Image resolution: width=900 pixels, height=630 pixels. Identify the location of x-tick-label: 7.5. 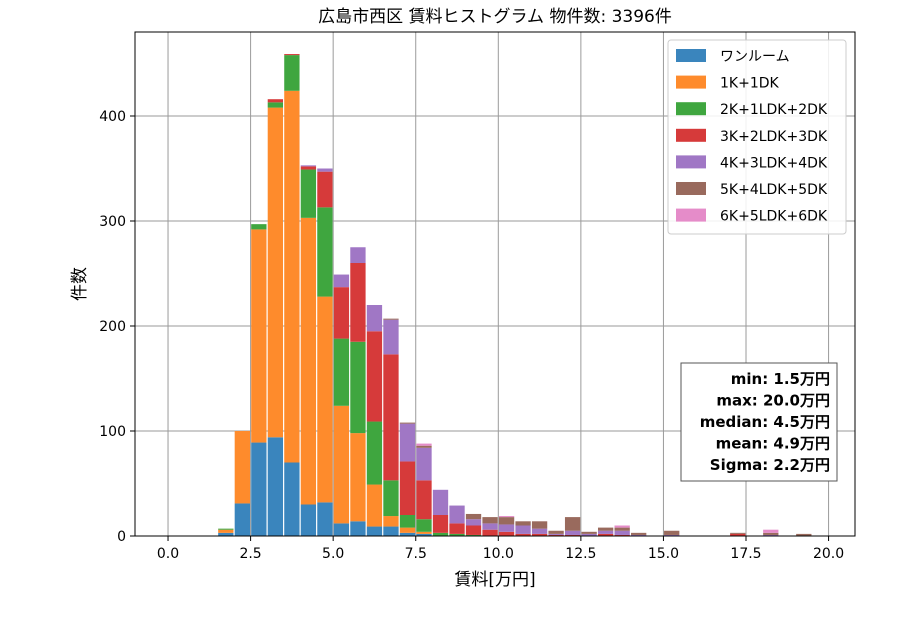
(416, 554).